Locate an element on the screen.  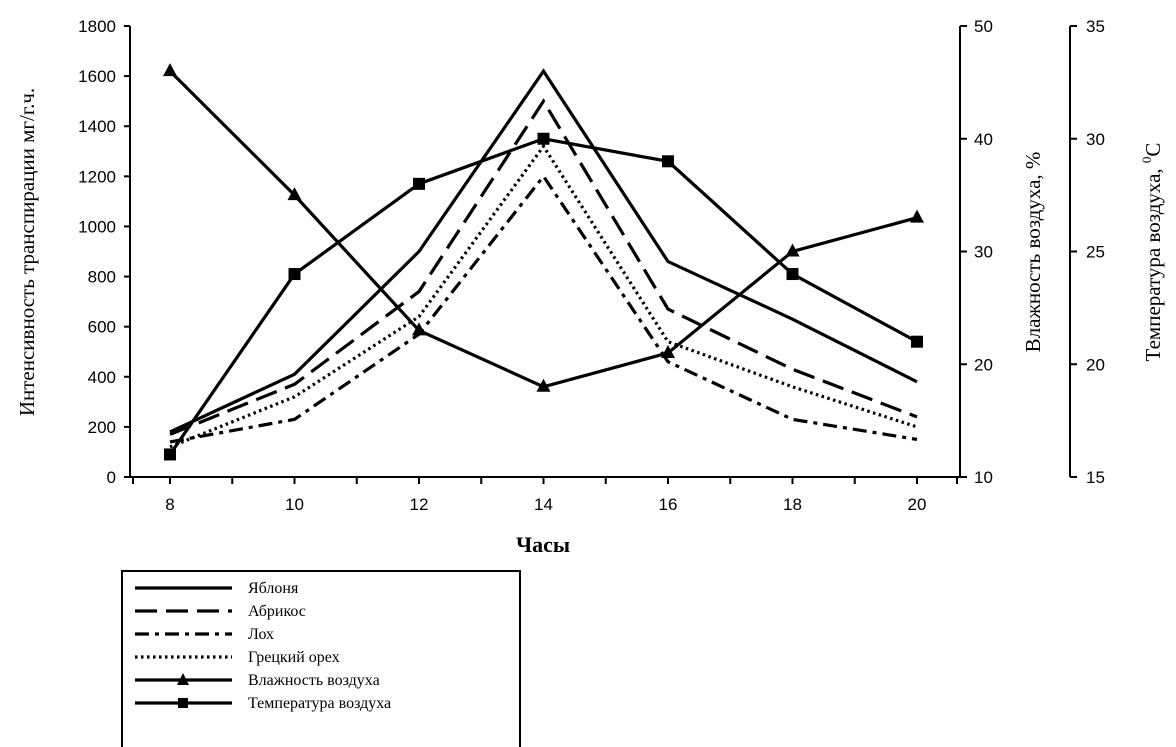
y-left-tick-label: 400 is located at coordinates (102, 377).